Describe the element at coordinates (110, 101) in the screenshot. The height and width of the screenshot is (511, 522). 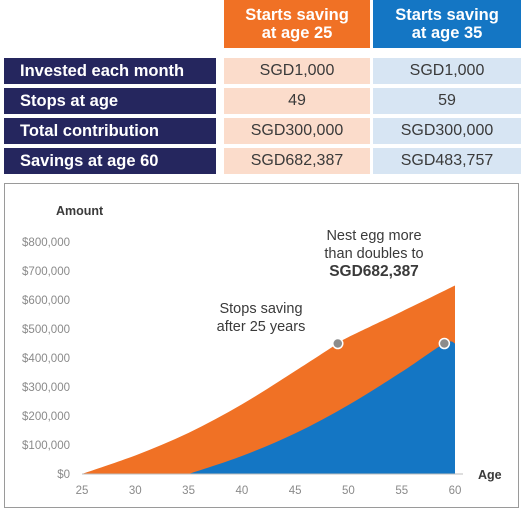
I see `row-label-stops-at-age: Stops at age` at that location.